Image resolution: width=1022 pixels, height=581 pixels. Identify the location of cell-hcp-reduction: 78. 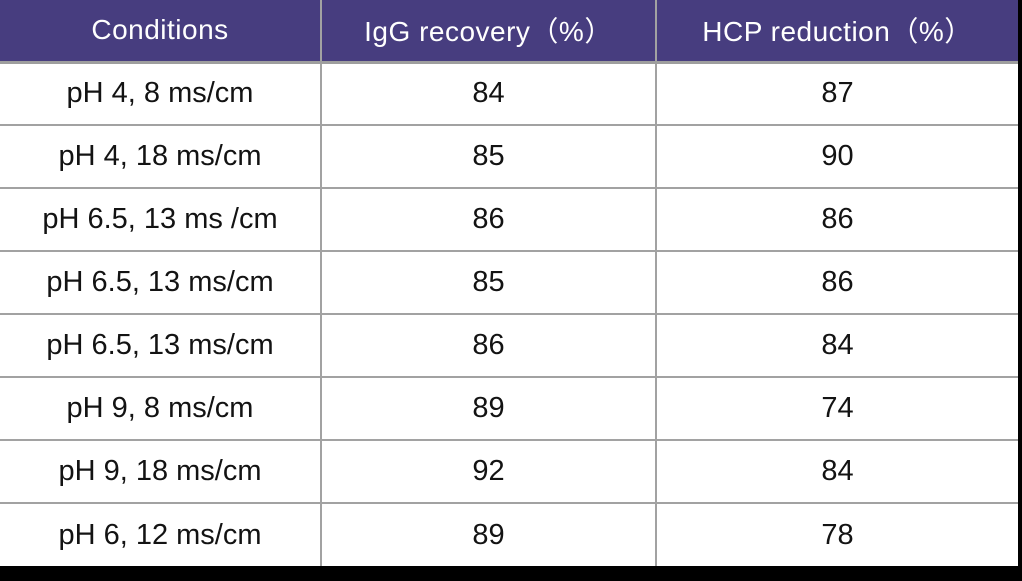
(836, 534).